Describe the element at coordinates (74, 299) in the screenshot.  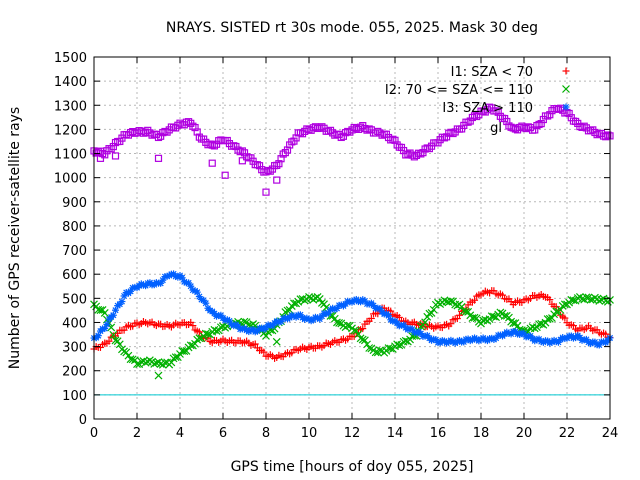
I see `y-tick-label: 500` at that location.